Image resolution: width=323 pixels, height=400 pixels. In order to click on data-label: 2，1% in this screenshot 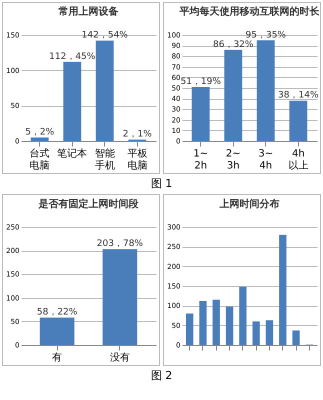, I will do `click(137, 135)`.